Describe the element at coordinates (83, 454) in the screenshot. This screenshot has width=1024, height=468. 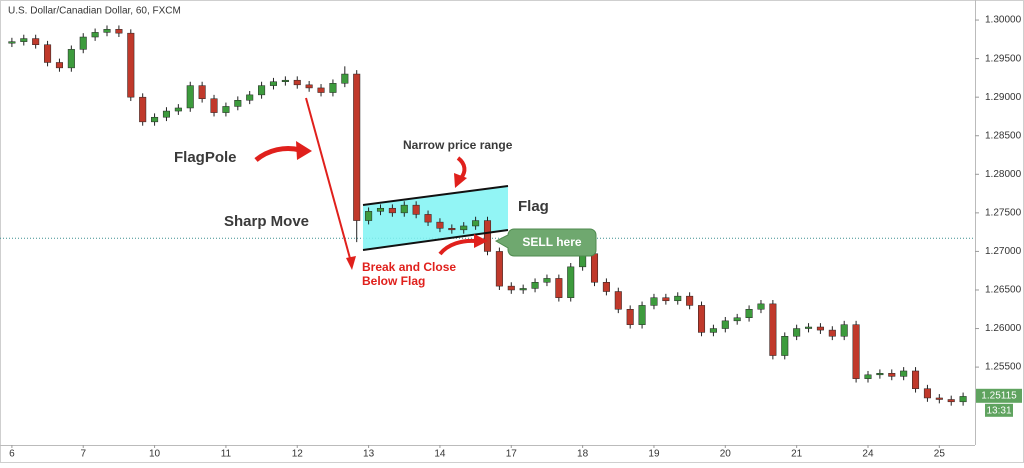
I see `x-tick-label: 7` at that location.